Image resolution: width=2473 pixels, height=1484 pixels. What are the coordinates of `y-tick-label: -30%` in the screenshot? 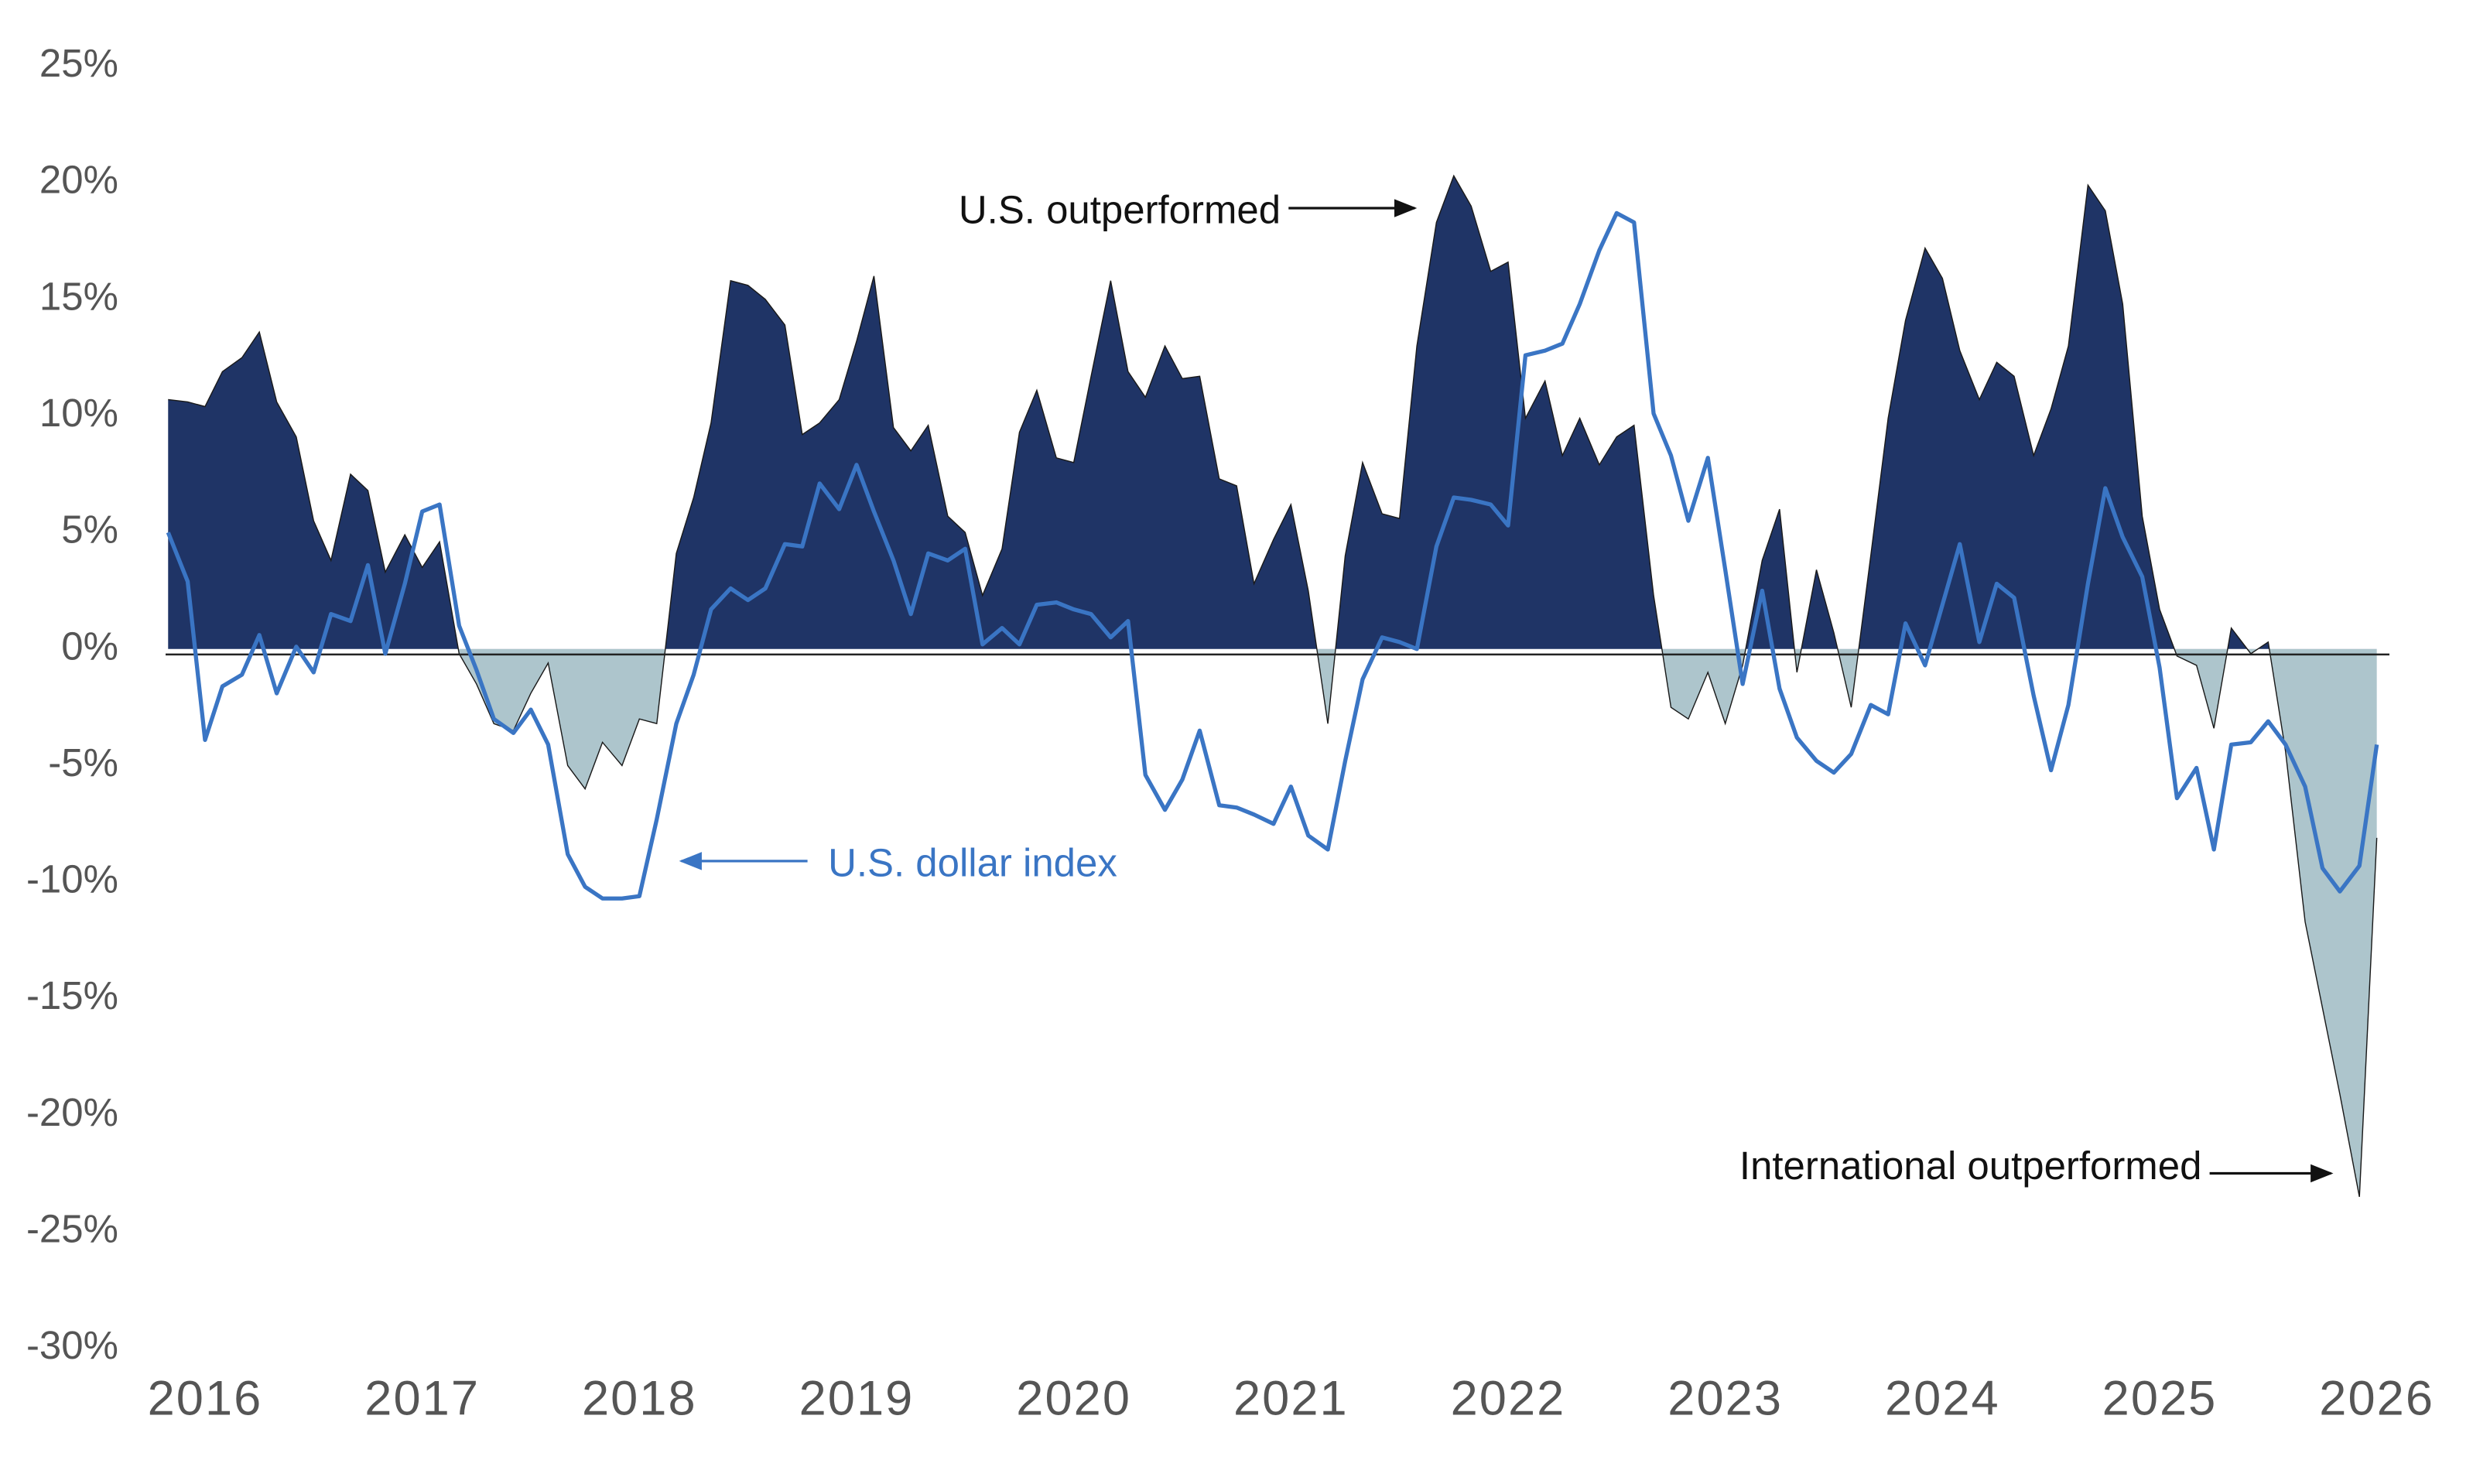 It's located at (72, 1345).